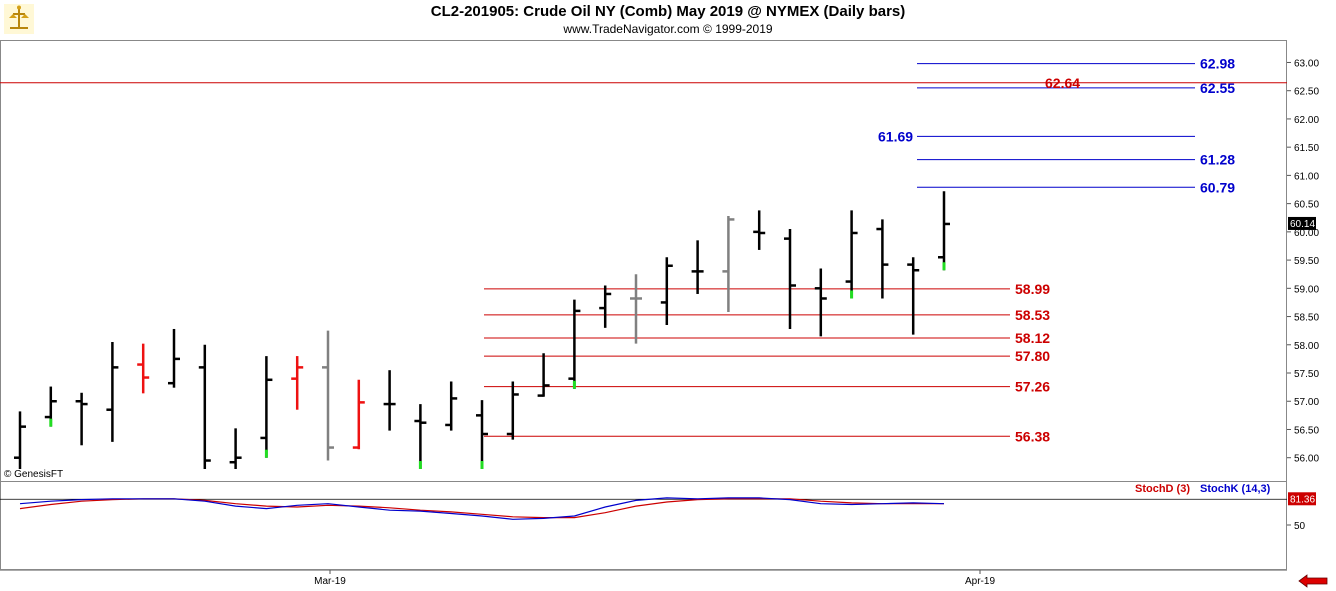 The image size is (1336, 591). I want to click on last-price-label: 60.14, so click(1302, 224).